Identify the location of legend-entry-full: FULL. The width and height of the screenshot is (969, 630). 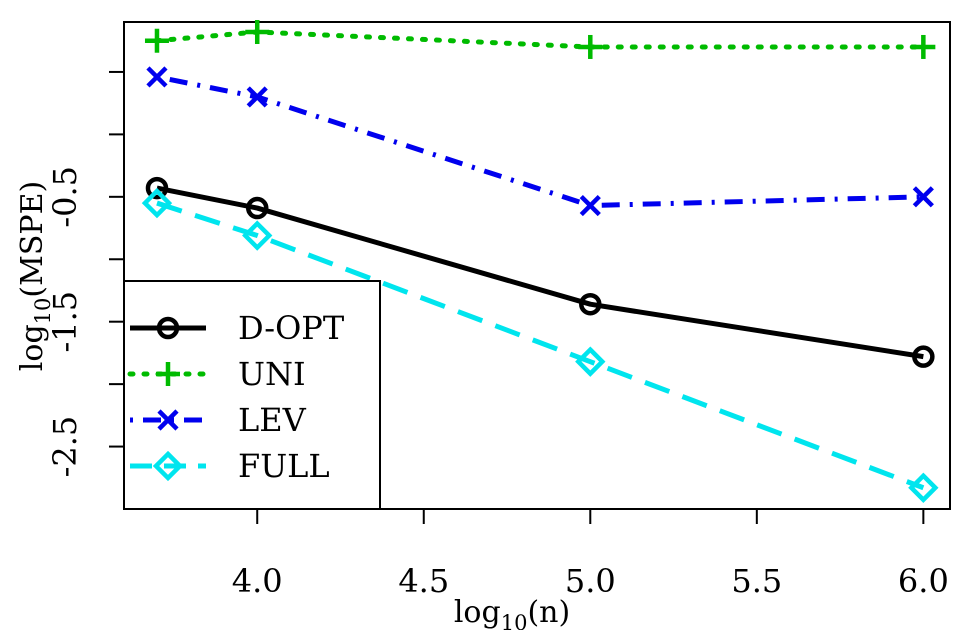
(230, 466).